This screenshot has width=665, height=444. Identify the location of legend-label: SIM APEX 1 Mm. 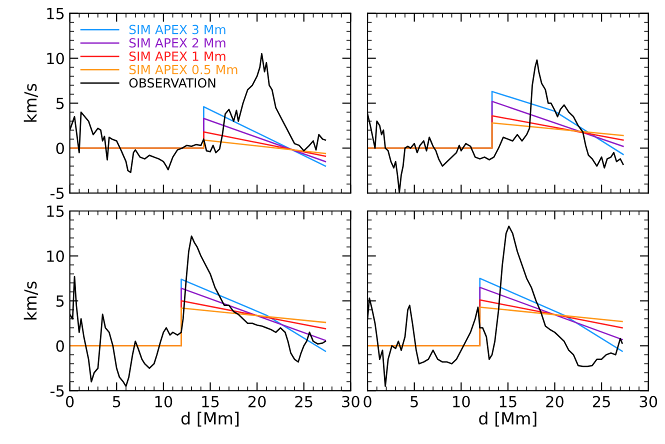
(177, 56).